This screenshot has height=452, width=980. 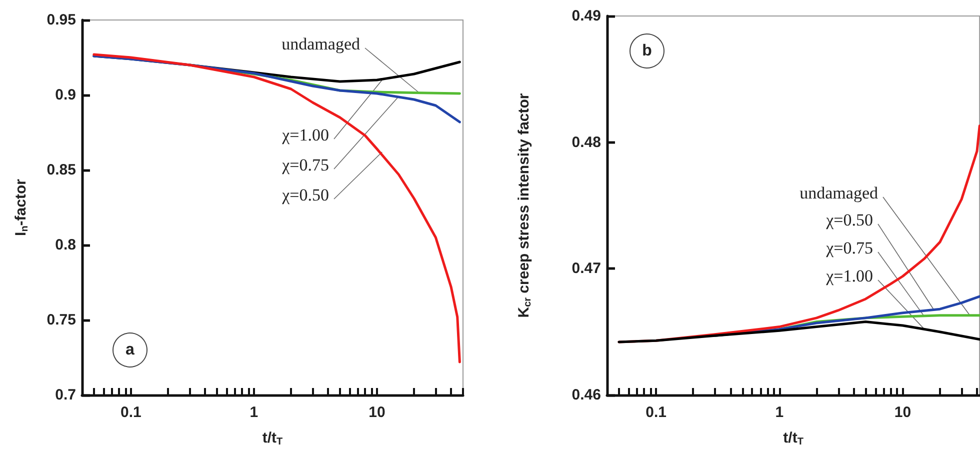 I want to click on y-tick-label: 0.7, so click(x=65, y=395).